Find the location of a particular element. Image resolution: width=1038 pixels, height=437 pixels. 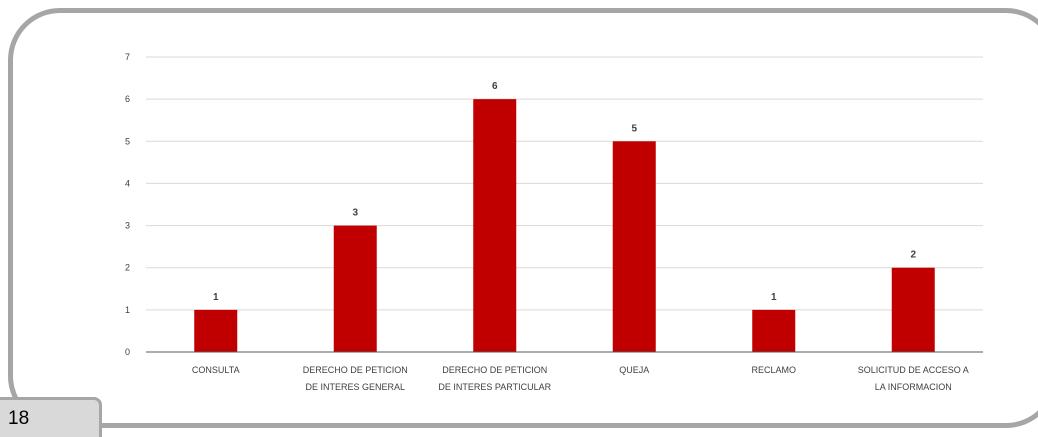

x-tick-label: DE INTERES GENERAL is located at coordinates (355, 387).